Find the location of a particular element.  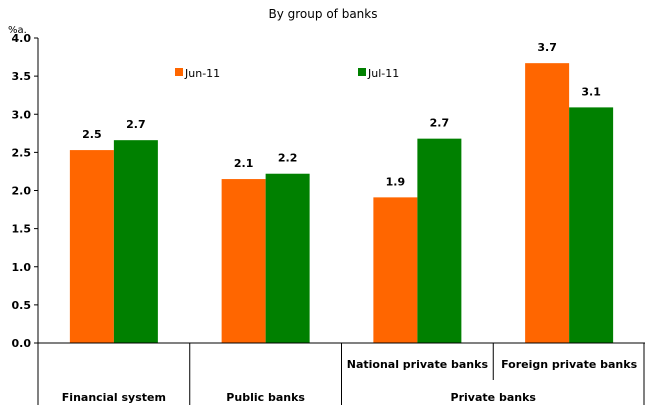

y-tick-label: 3.5 is located at coordinates (22, 76).